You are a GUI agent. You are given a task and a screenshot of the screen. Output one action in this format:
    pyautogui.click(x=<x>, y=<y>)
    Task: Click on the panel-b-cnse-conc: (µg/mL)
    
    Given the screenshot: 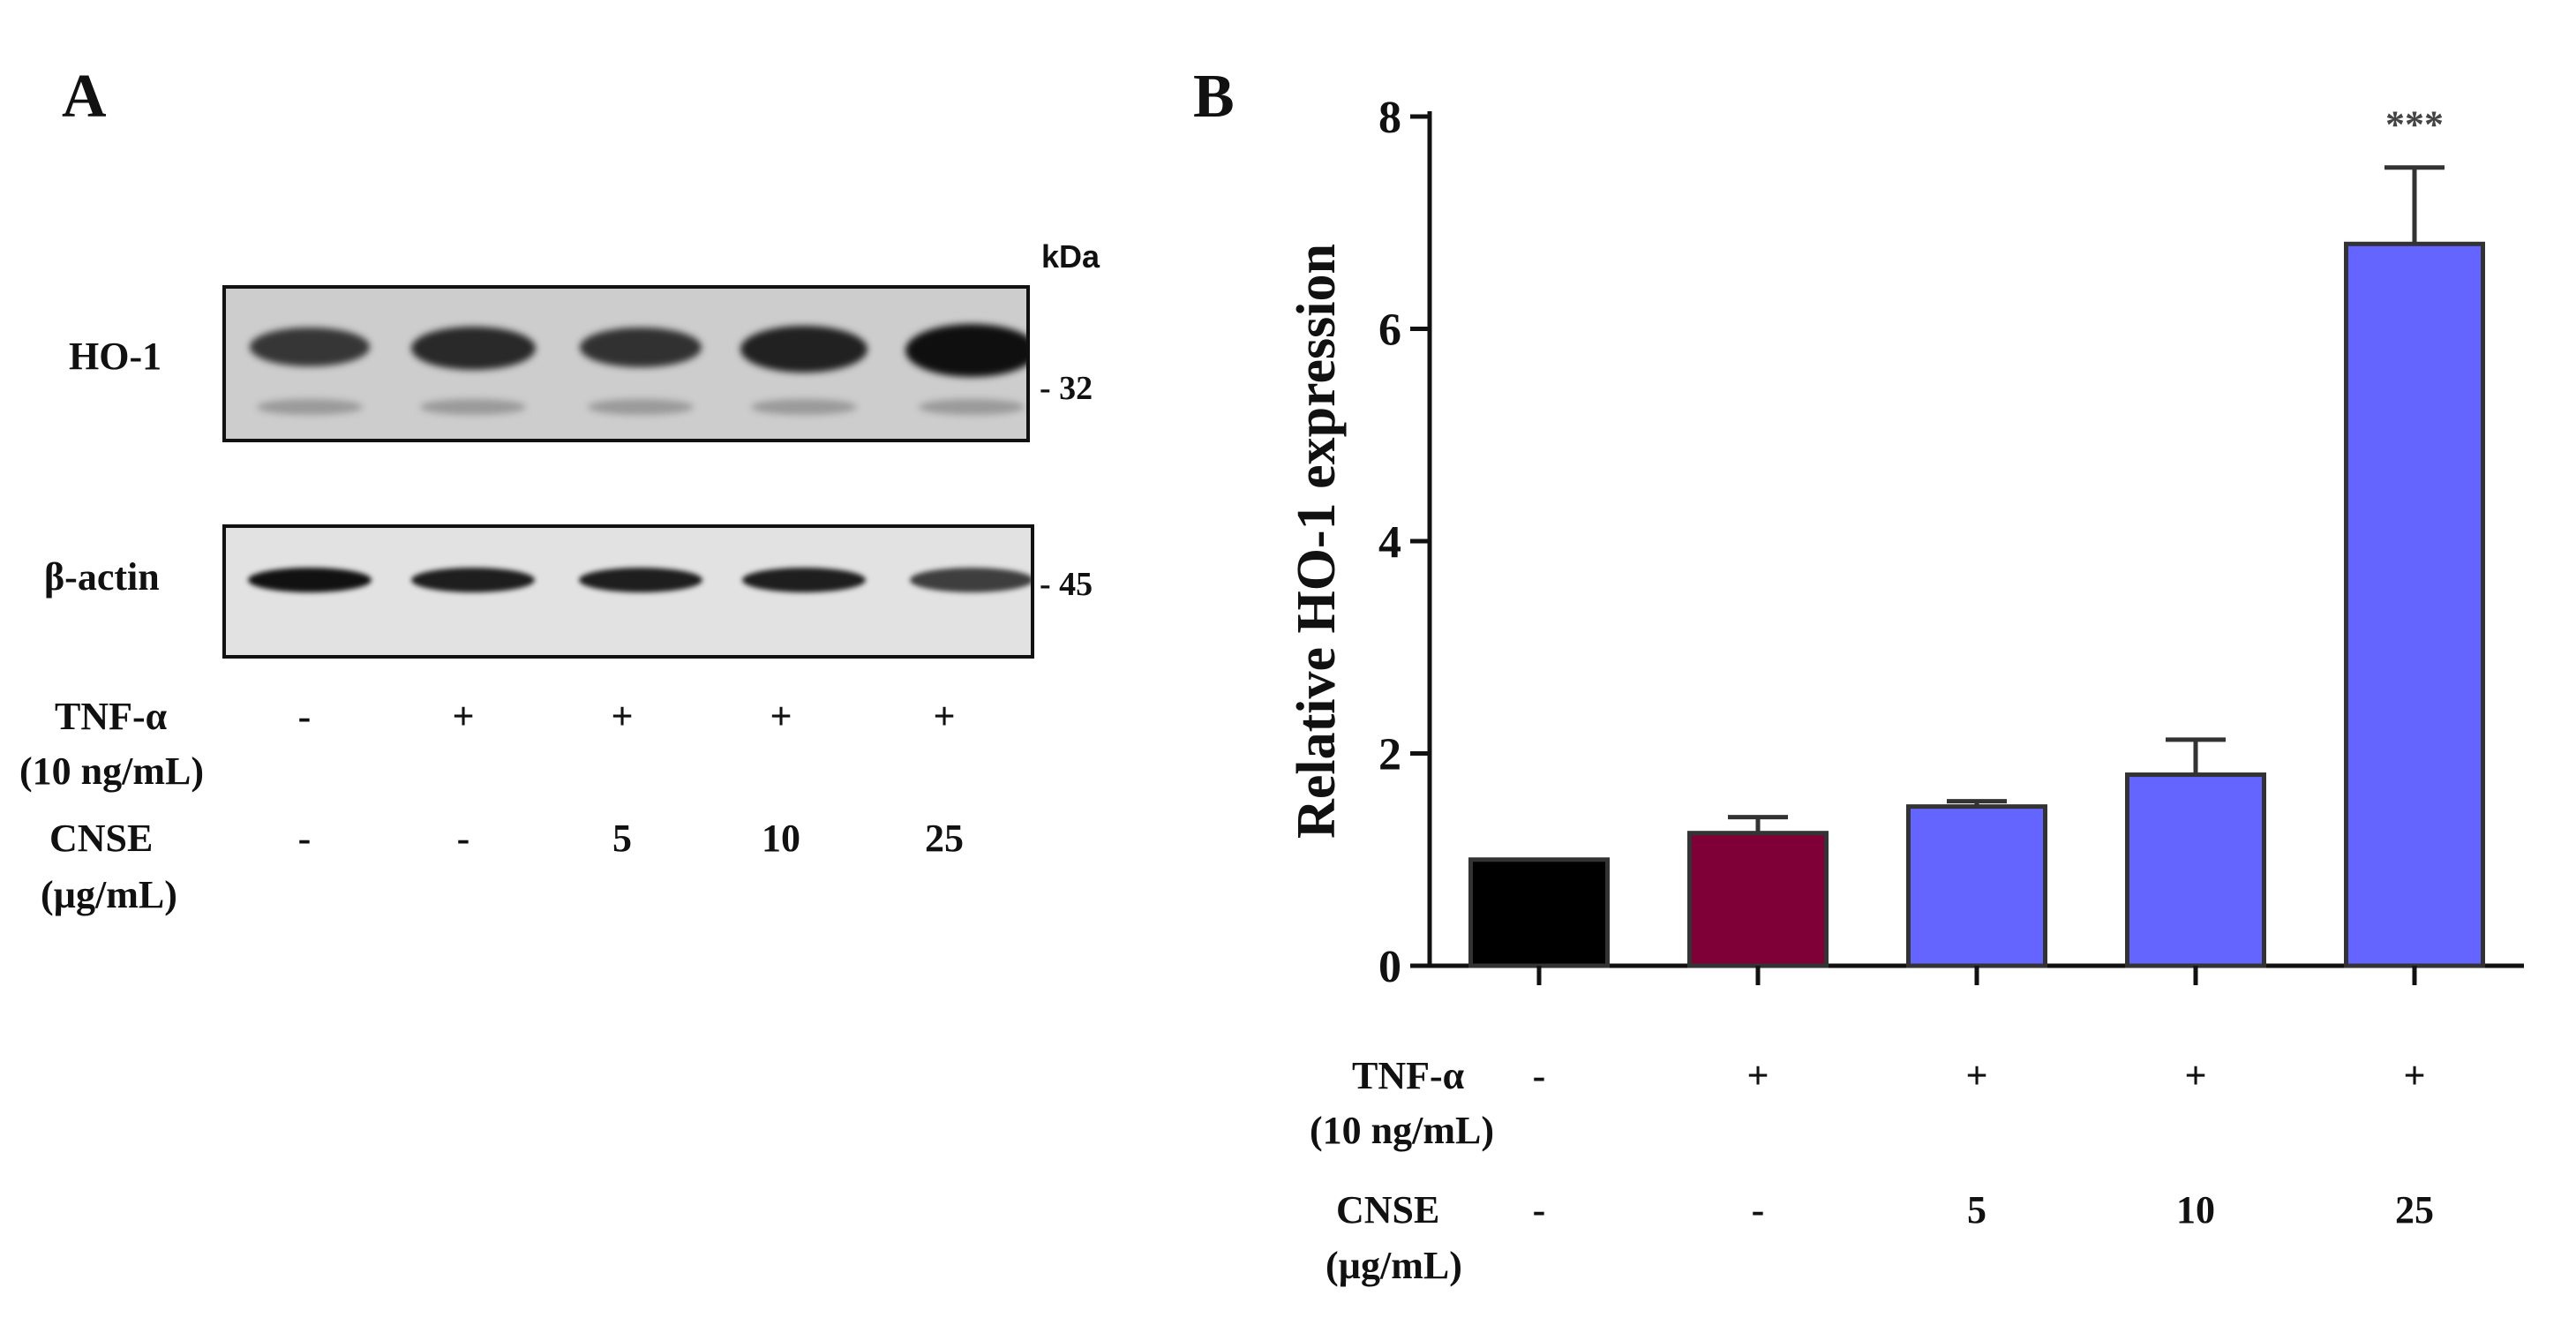 What is the action you would take?
    pyautogui.click(x=1394, y=1266)
    